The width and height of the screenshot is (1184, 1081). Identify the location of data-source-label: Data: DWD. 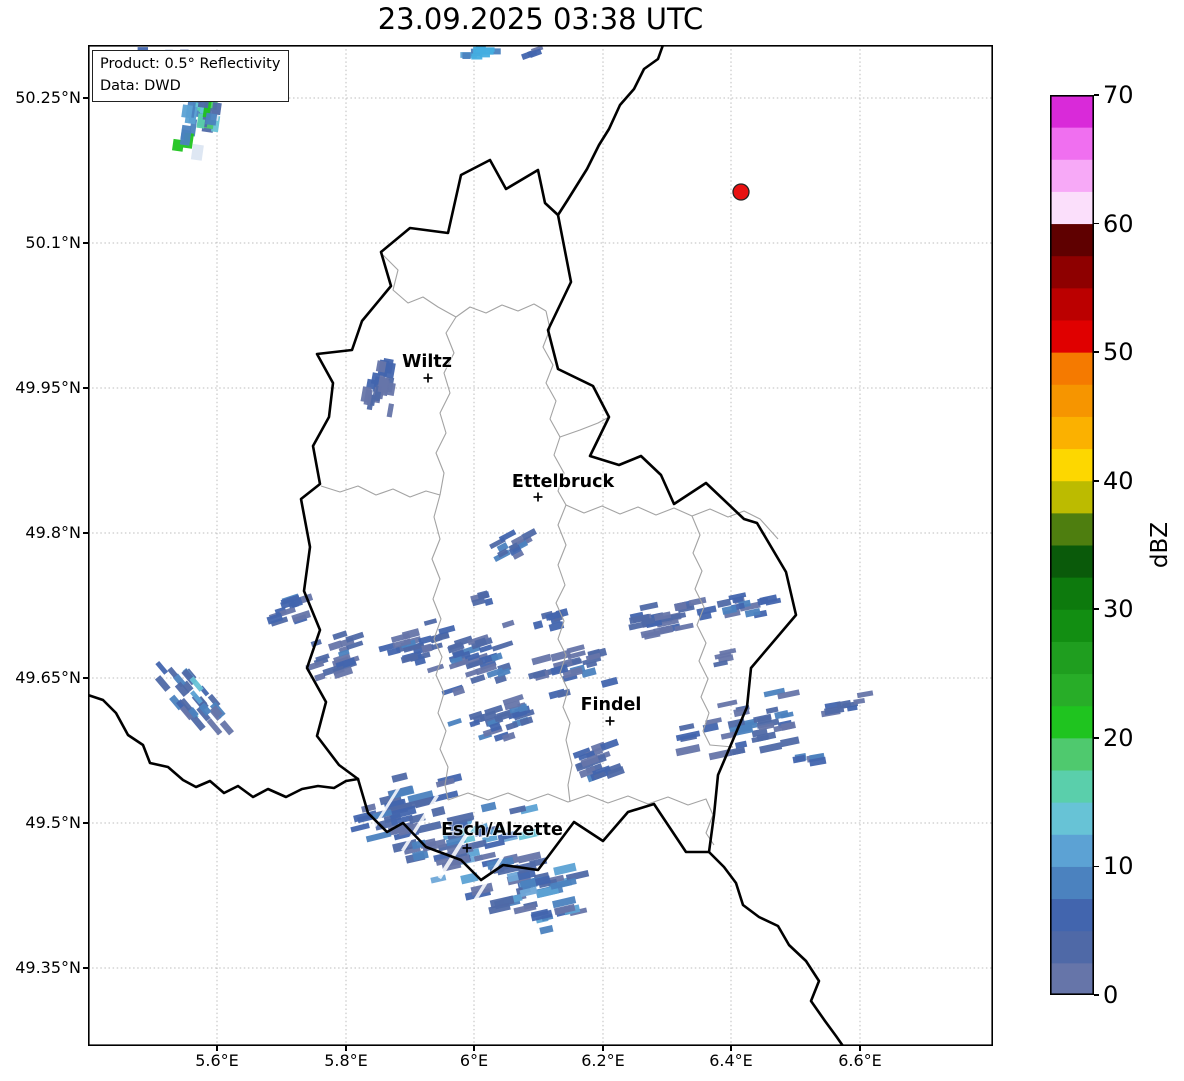
(140, 86).